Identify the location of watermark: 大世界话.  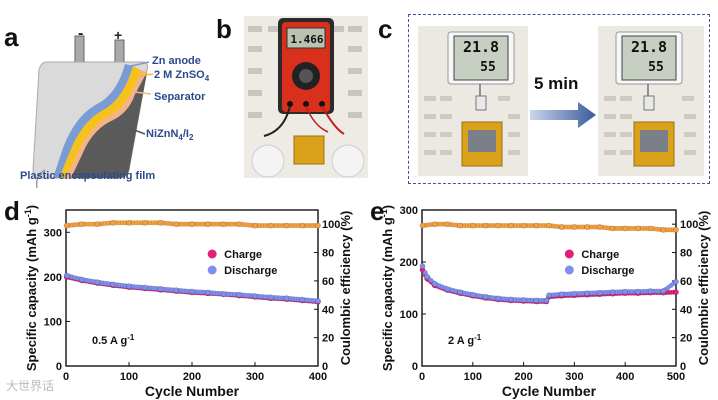
(30, 386).